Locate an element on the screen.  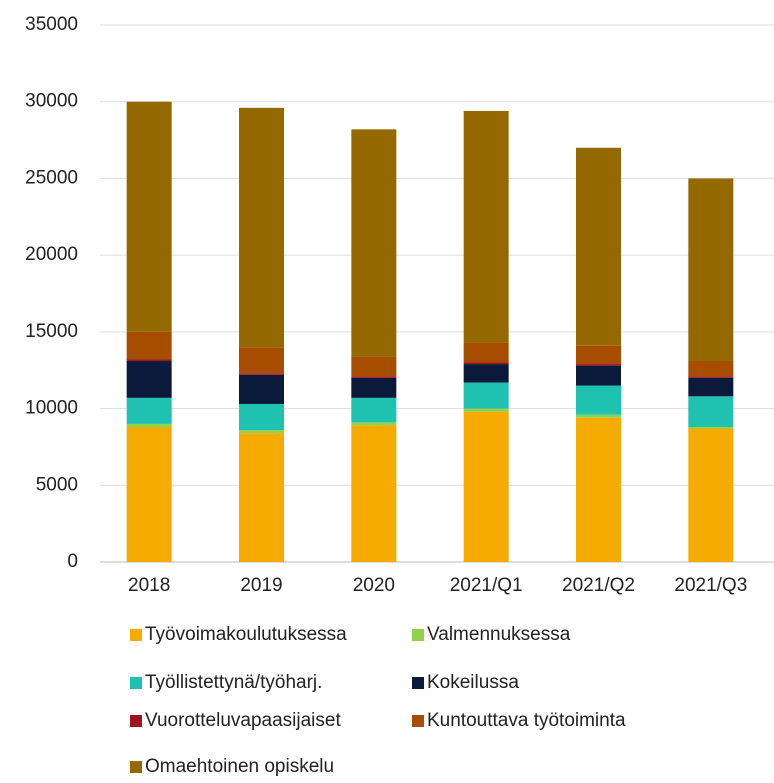
legend-label: Työvoimakoulutuksessa is located at coordinates (246, 634).